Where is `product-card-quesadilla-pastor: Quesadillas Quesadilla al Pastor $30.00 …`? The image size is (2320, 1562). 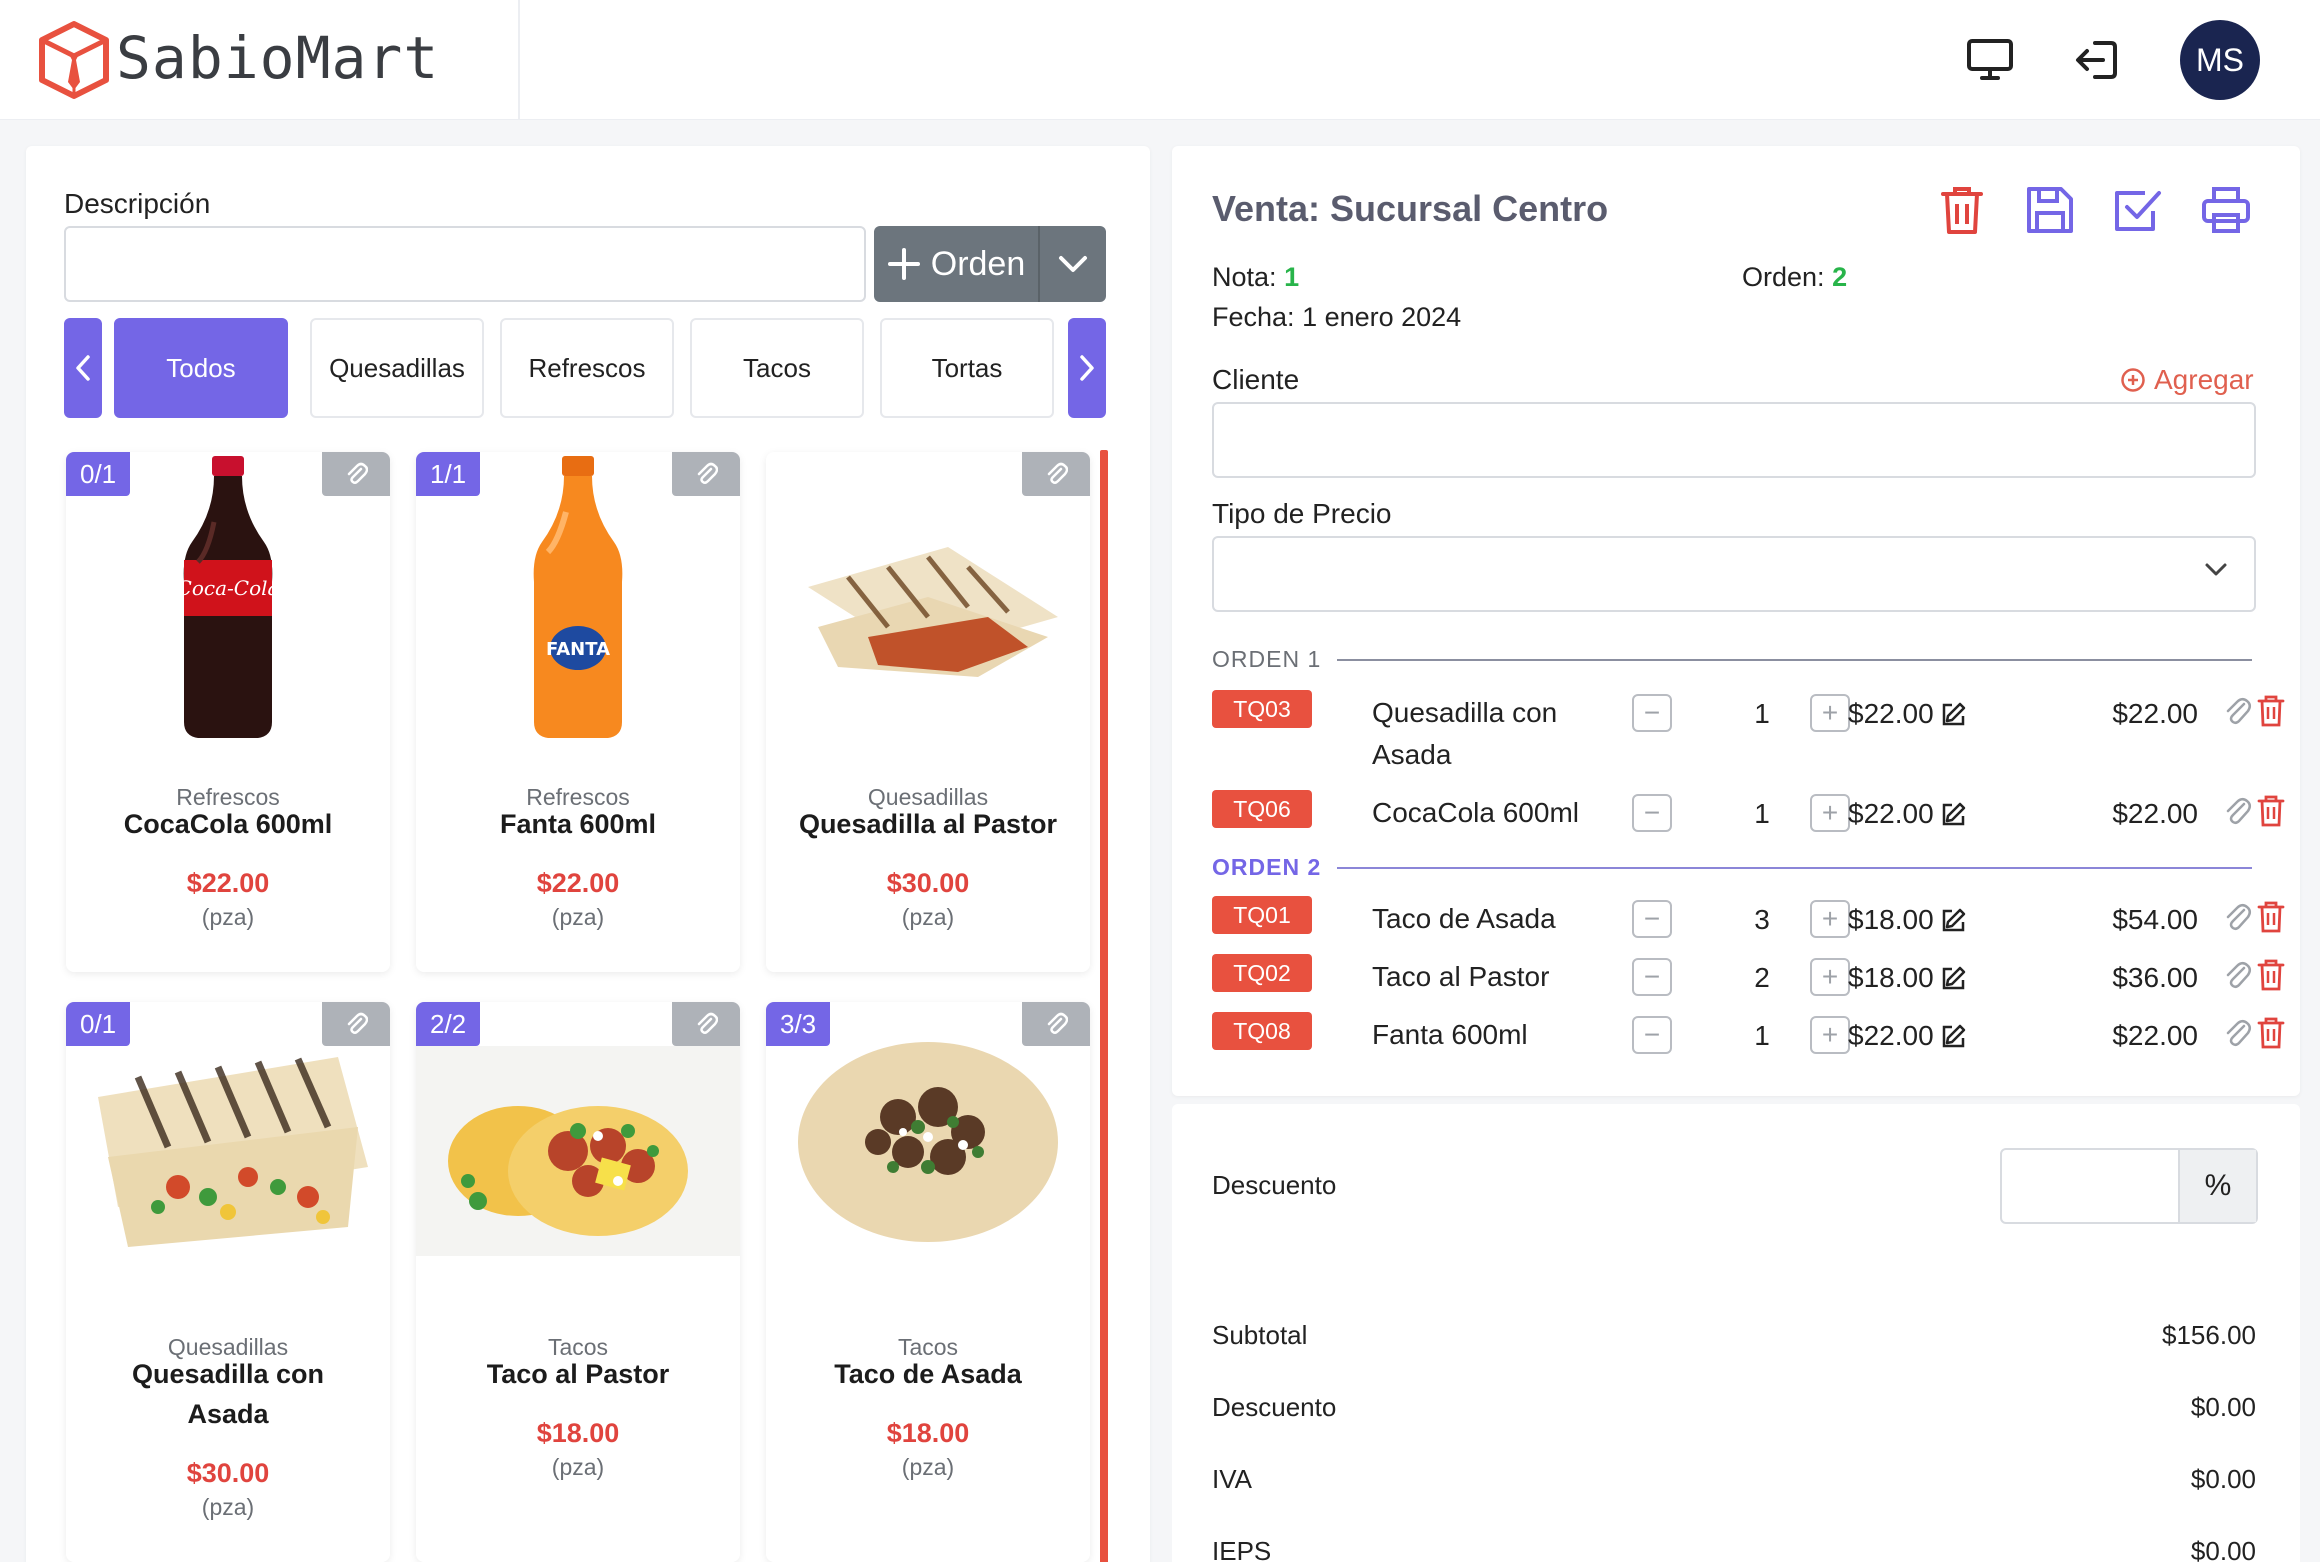
product-card-quesadilla-pastor: Quesadillas Quesadilla al Pastor $30.00 … is located at coordinates (928, 712).